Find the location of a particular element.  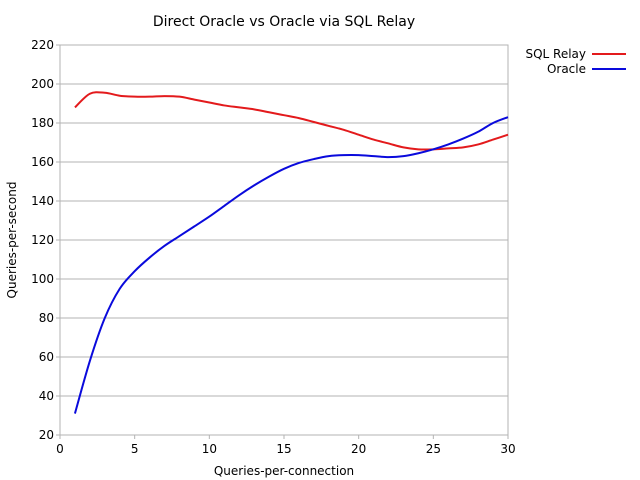

x-tick-label: 0 is located at coordinates (60, 449).